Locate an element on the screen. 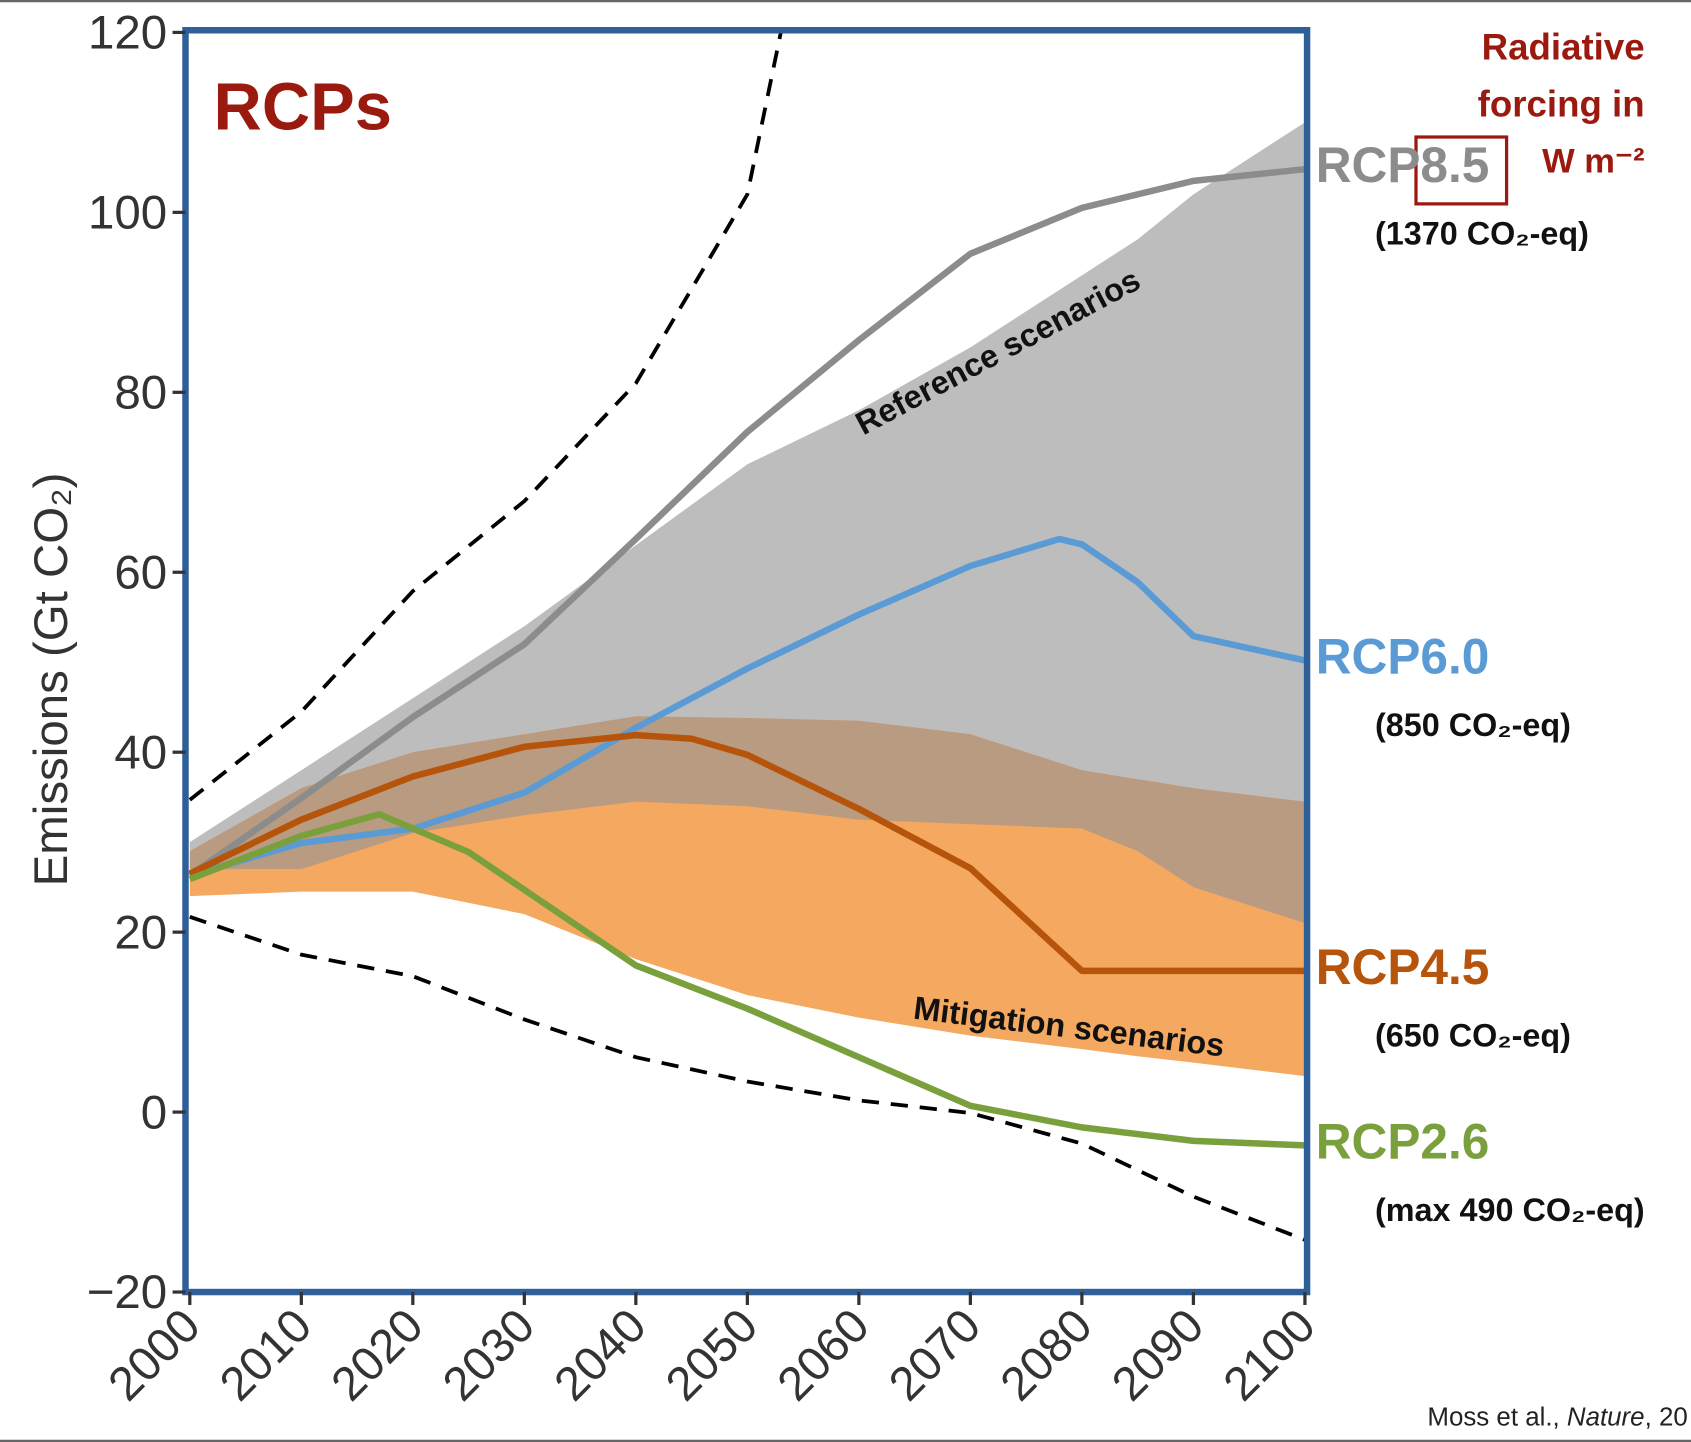 The image size is (1691, 1442). y-tick-label: 60 is located at coordinates (140, 572).